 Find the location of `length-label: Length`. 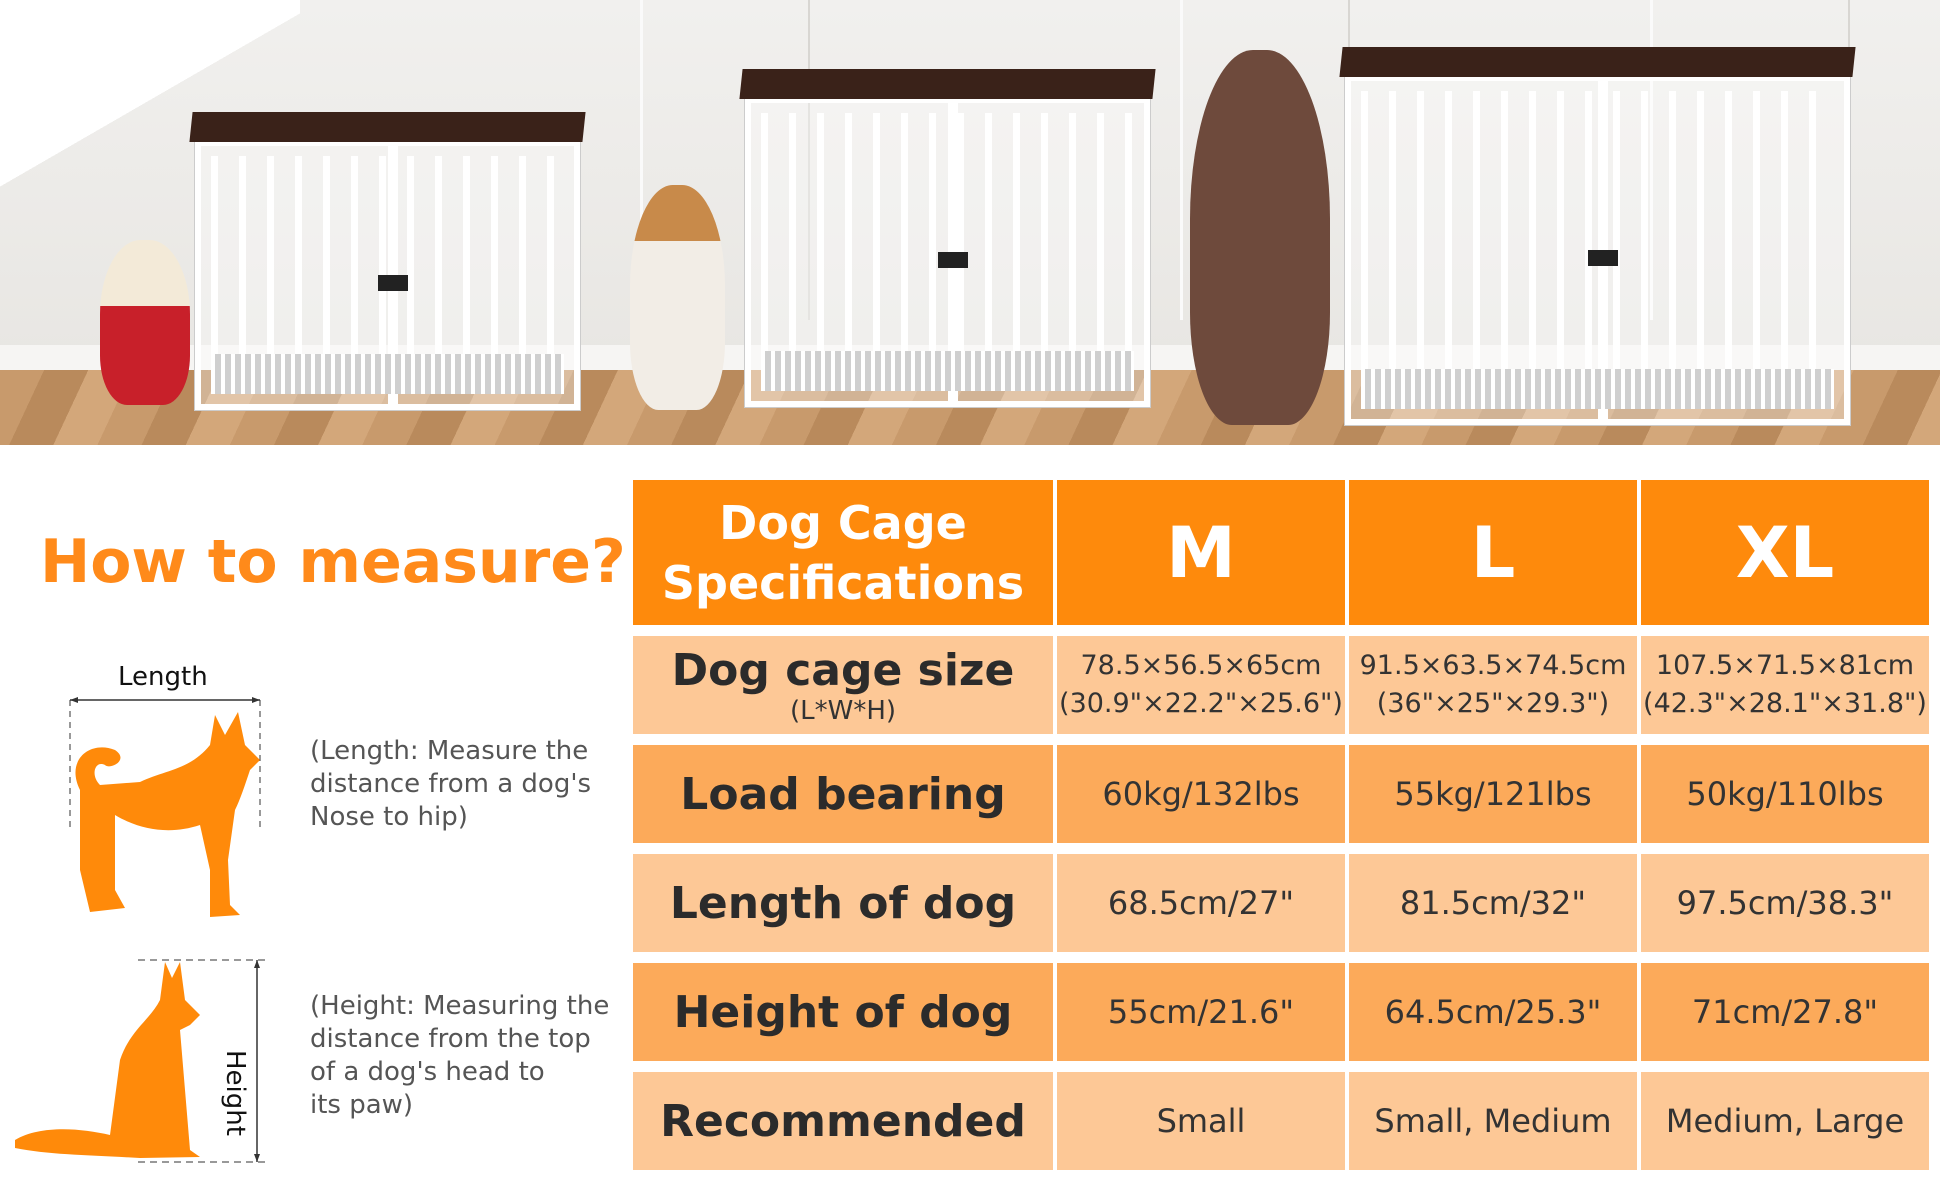

length-label: Length is located at coordinates (163, 677).